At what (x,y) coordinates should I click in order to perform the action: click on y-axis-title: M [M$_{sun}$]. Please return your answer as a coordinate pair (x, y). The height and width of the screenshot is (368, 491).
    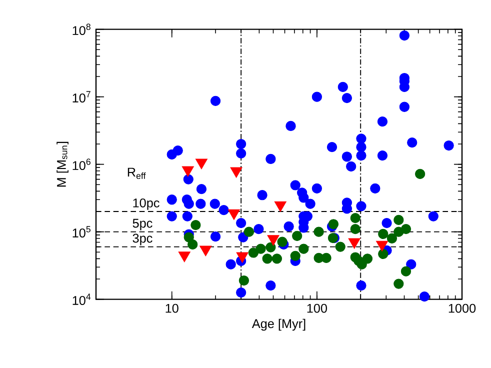
    Looking at the image, I should click on (62, 164).